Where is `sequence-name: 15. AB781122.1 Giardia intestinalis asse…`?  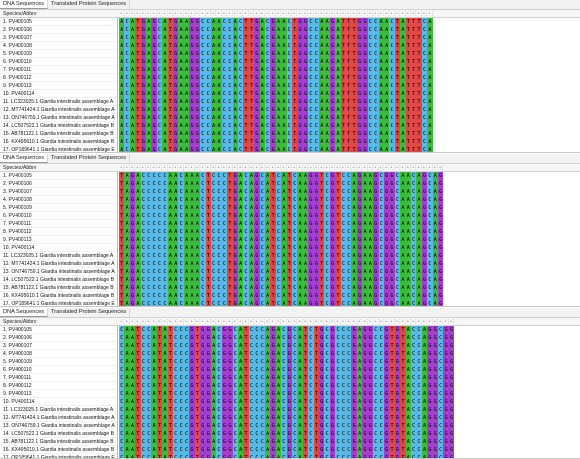
sequence-name: 15. AB781122.1 Giardia intestinalis asse… is located at coordinates (58, 288).